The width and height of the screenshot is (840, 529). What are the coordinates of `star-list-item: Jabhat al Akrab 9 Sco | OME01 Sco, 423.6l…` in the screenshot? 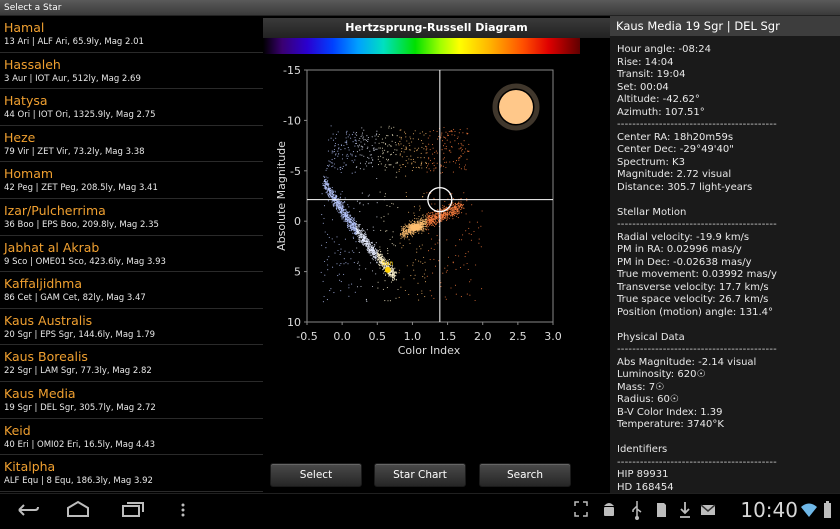 It's located at (131, 254).